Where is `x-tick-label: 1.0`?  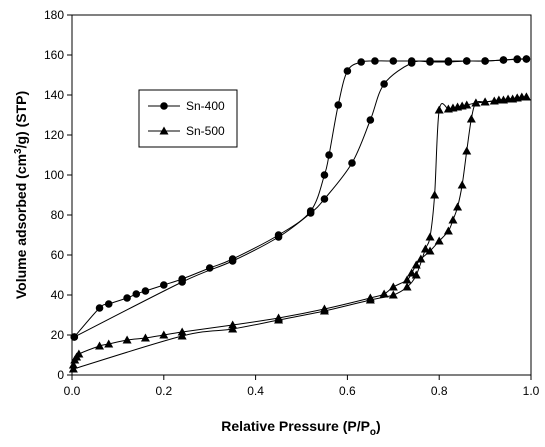 x-tick-label: 1.0 is located at coordinates (531, 391).